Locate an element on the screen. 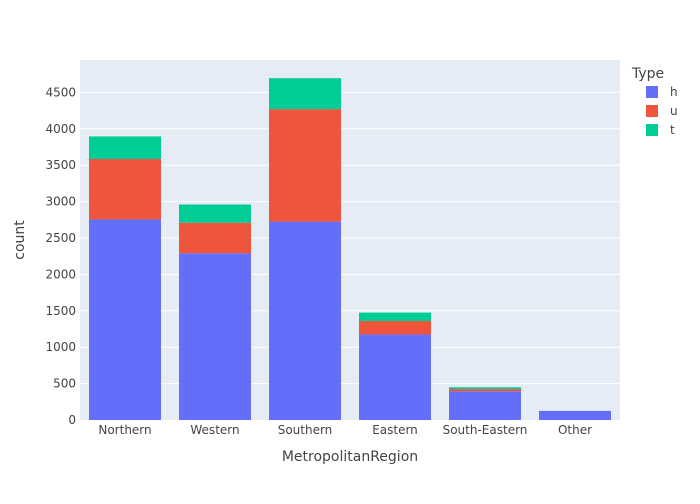 Image resolution: width=700 pixels, height=504 pixels. legend-swatch-t is located at coordinates (652, 130).